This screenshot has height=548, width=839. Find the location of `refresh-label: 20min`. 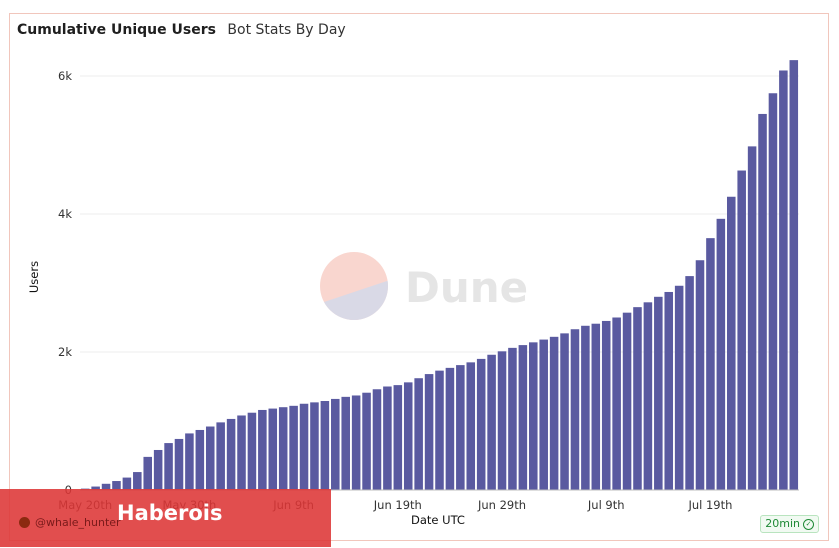

refresh-label: 20min is located at coordinates (782, 523).